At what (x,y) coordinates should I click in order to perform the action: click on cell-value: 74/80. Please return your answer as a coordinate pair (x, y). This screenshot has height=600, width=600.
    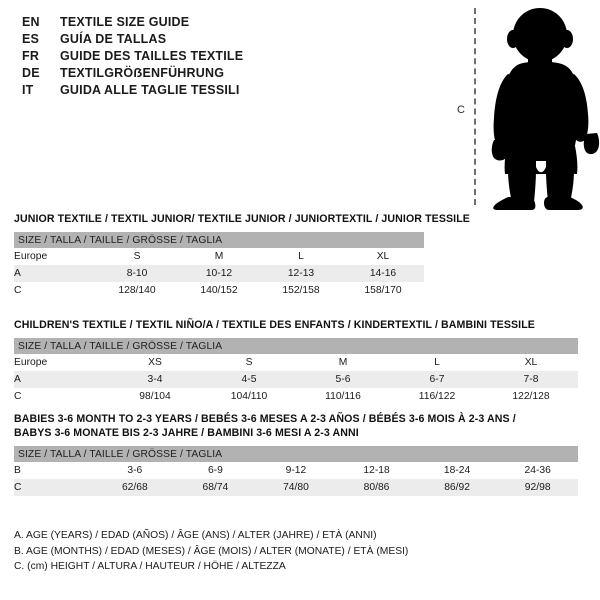
    Looking at the image, I should click on (296, 487).